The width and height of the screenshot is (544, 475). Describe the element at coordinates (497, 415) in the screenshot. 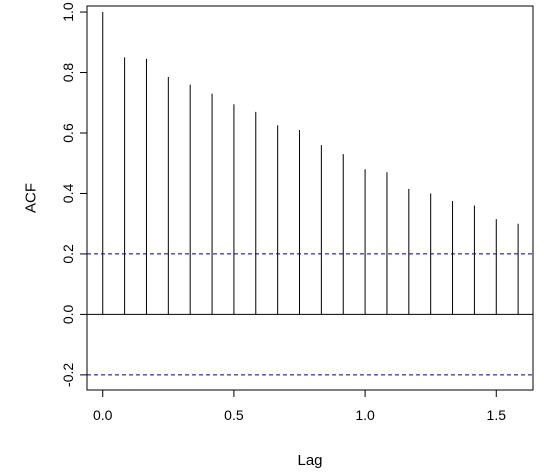

I see `x-tick-label: 1.5` at that location.